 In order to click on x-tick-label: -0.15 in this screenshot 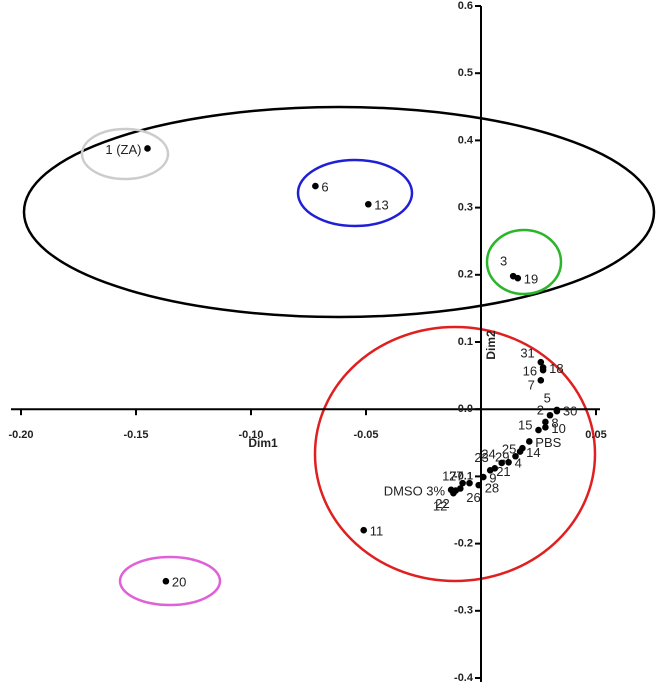, I will do `click(135, 435)`.